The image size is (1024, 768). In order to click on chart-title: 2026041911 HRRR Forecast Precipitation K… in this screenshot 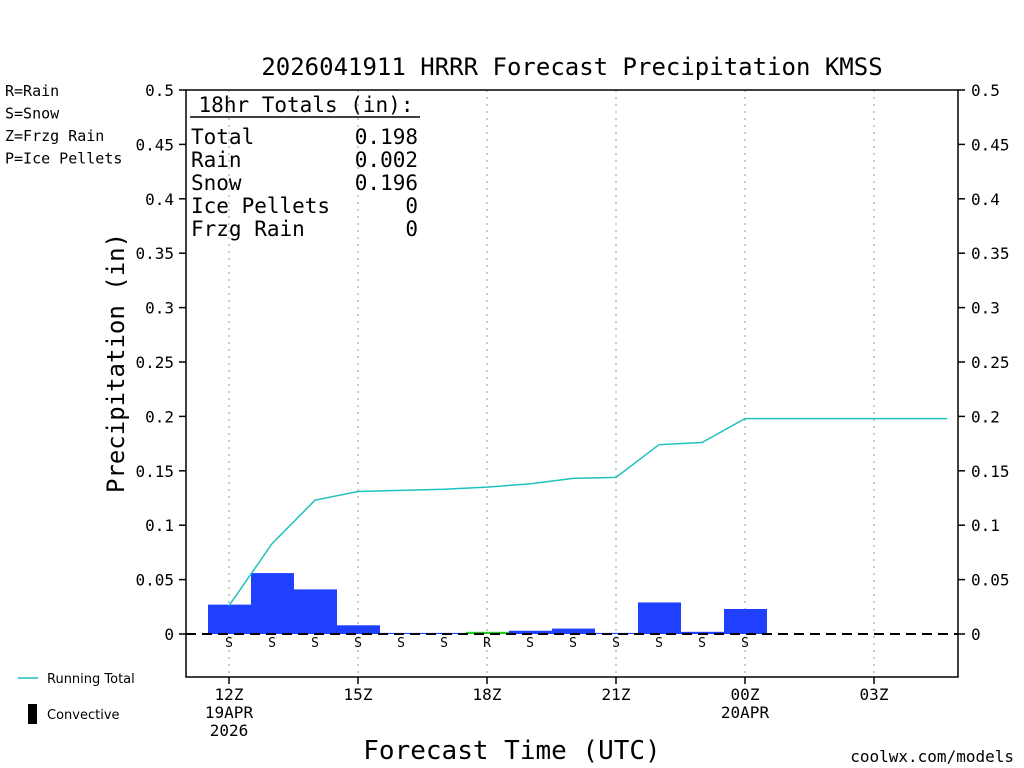, I will do `click(571, 67)`.